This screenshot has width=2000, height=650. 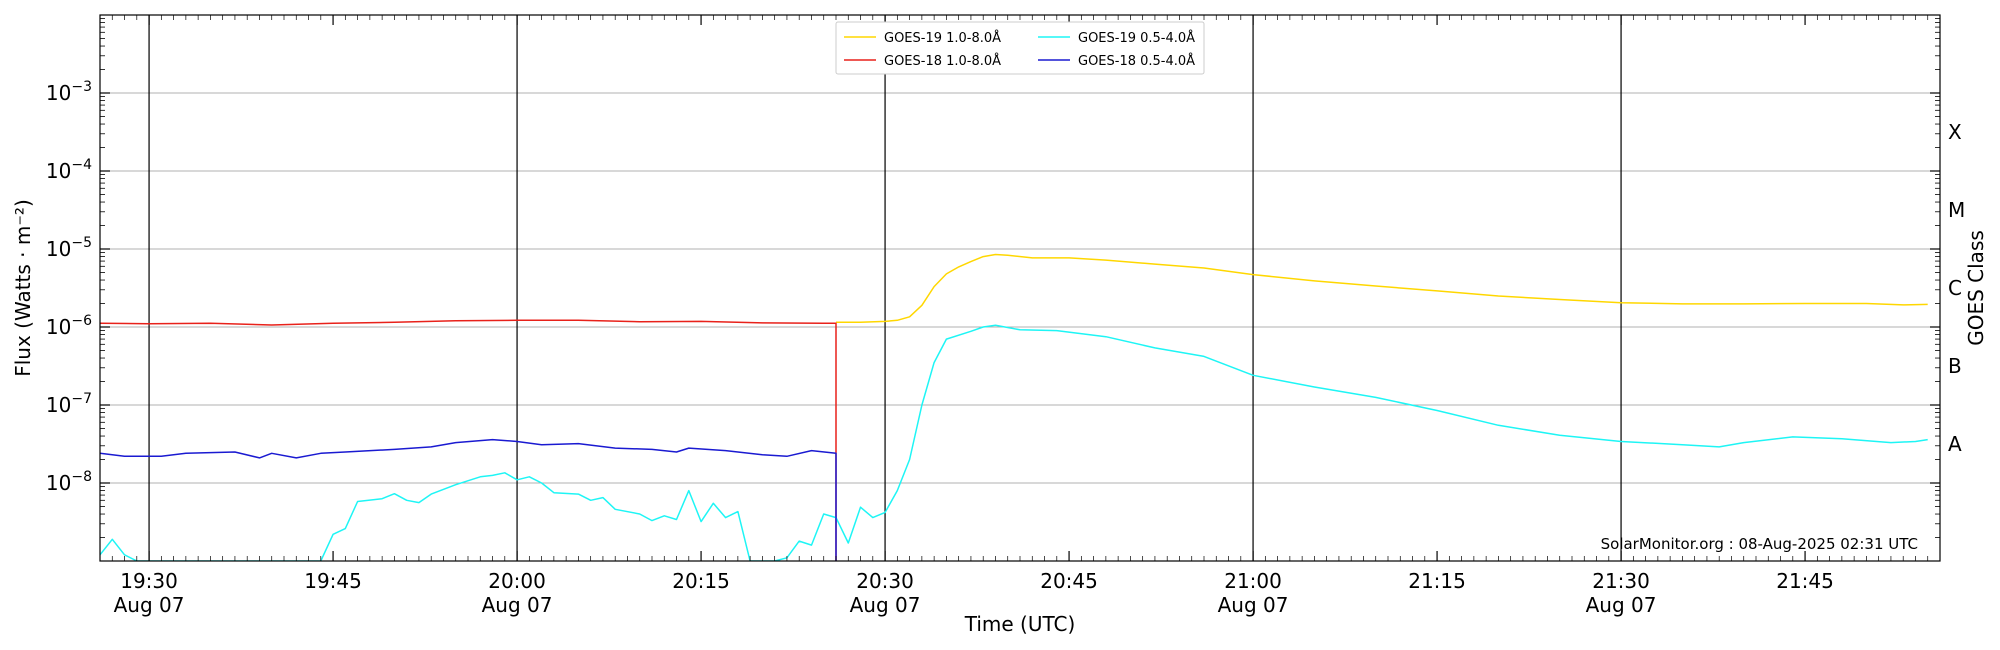 I want to click on x-tick-time-6: 21:00, so click(x=1253, y=581).